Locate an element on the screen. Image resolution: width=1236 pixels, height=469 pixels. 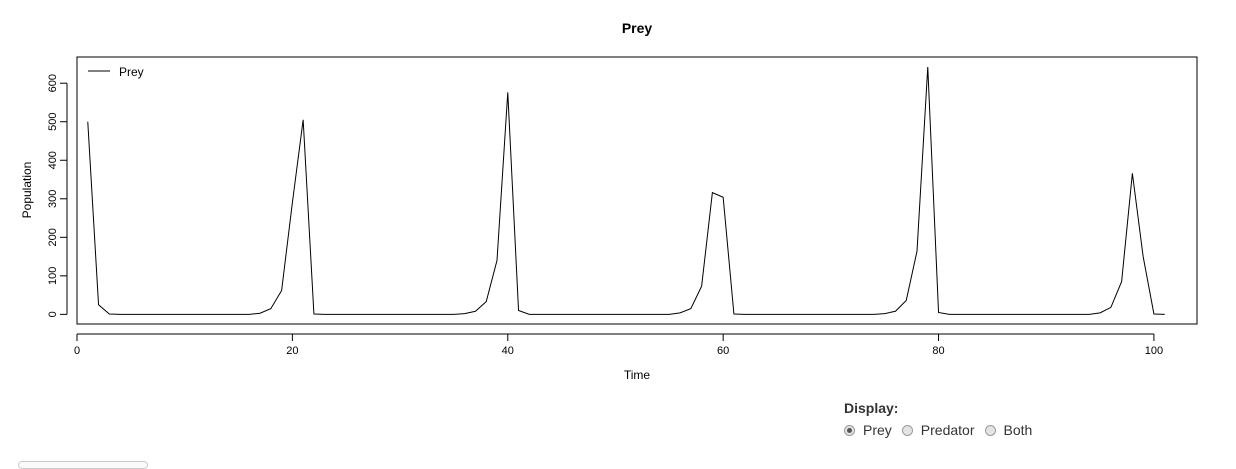
y-tick-label: 500 is located at coordinates (53, 122).